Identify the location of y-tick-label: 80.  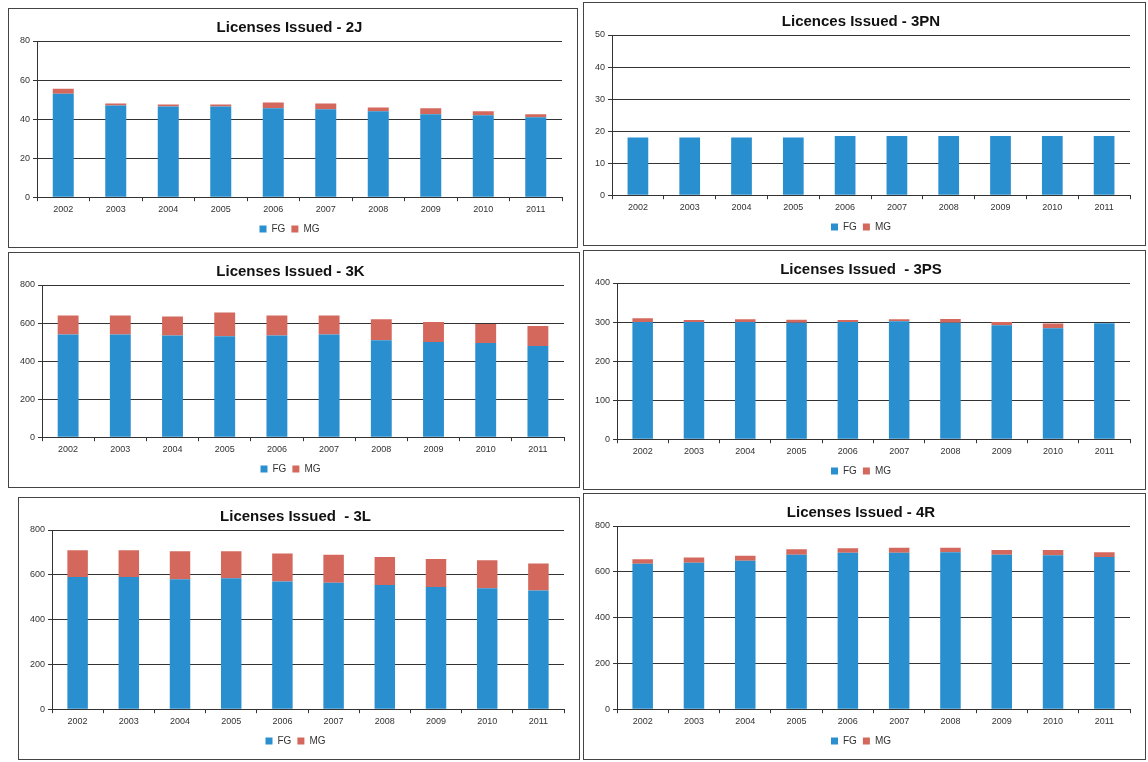
(25, 40).